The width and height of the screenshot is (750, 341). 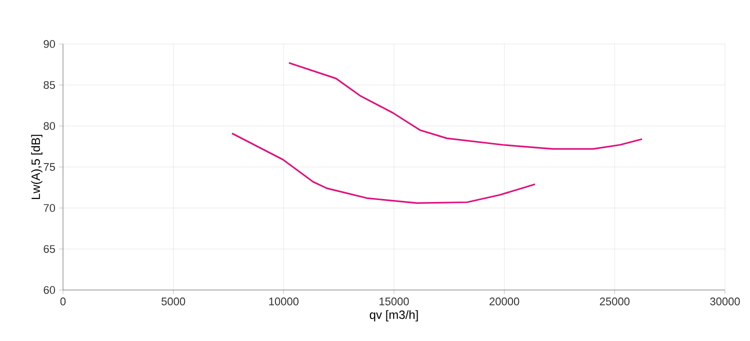 What do you see at coordinates (174, 302) in the screenshot?
I see `x-tick-label: 5000` at bounding box center [174, 302].